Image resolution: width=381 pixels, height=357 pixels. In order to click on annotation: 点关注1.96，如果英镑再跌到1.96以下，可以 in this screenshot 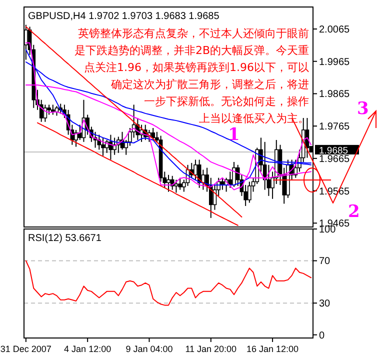, I will do `click(196, 67)`.